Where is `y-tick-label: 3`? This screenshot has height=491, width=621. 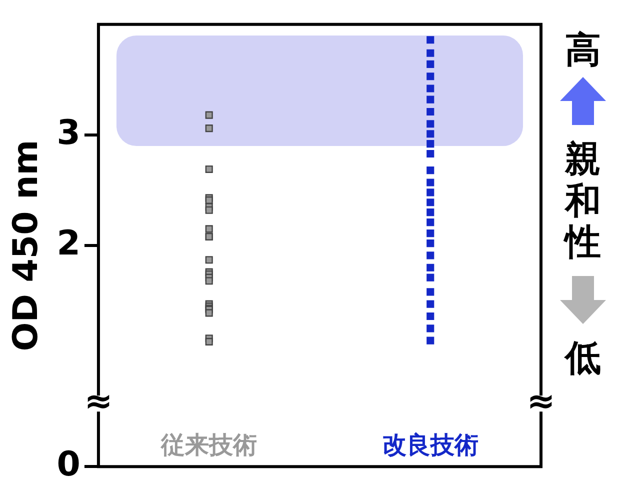
y-tick-label: 3 is located at coordinates (68, 132).